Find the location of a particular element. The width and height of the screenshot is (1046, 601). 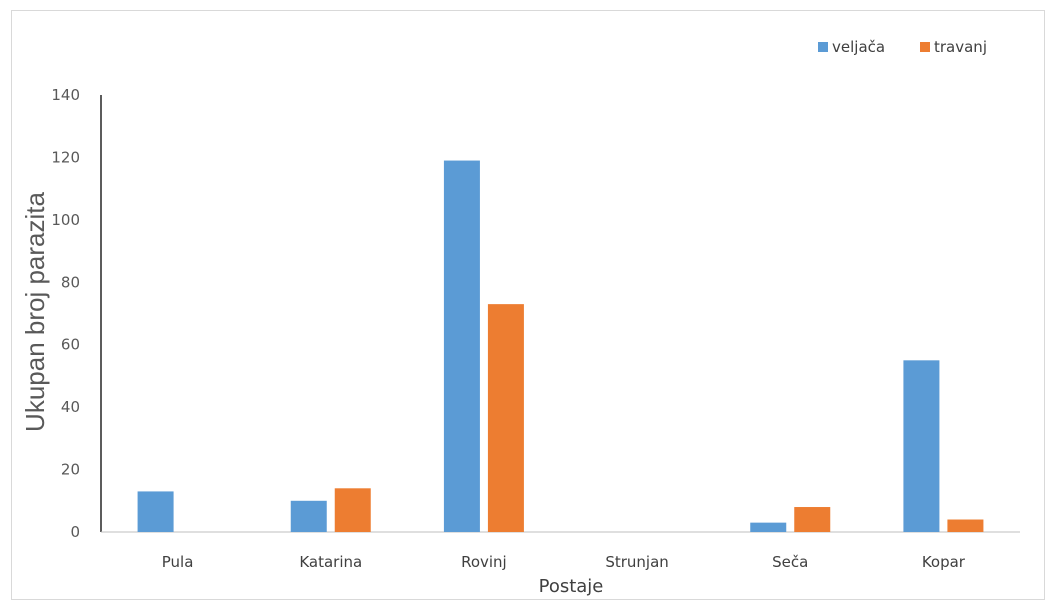

legend-label: veljača is located at coordinates (858, 47).